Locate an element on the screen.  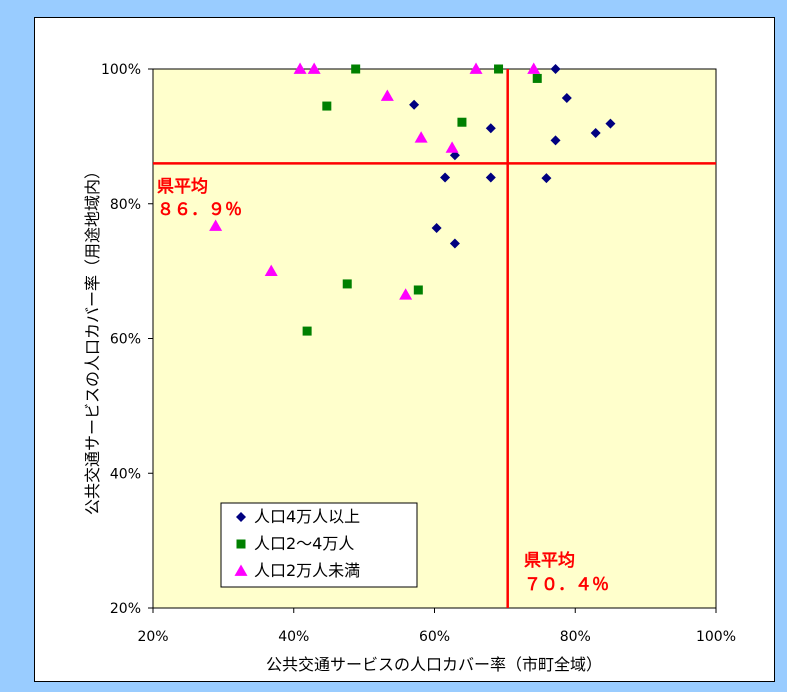
legend-box is located at coordinates (319, 545).